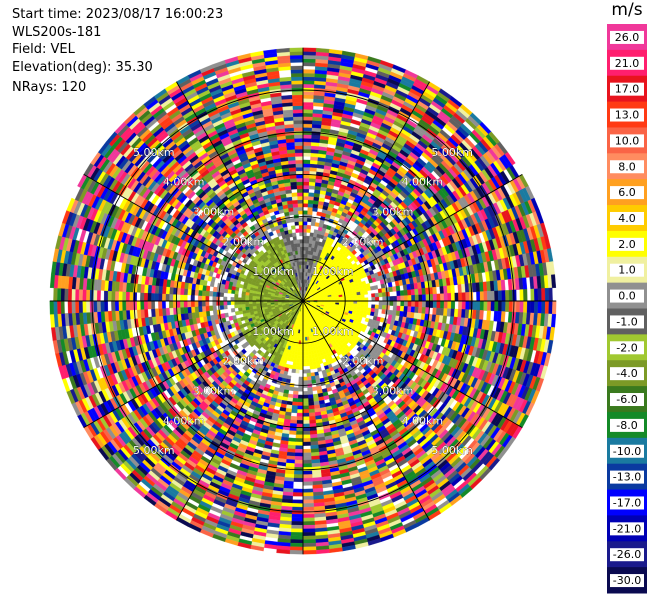 Image resolution: width=647 pixels, height=607 pixels. What do you see at coordinates (627, 10) in the screenshot?
I see `colorbar-unit-label: m/s` at bounding box center [627, 10].